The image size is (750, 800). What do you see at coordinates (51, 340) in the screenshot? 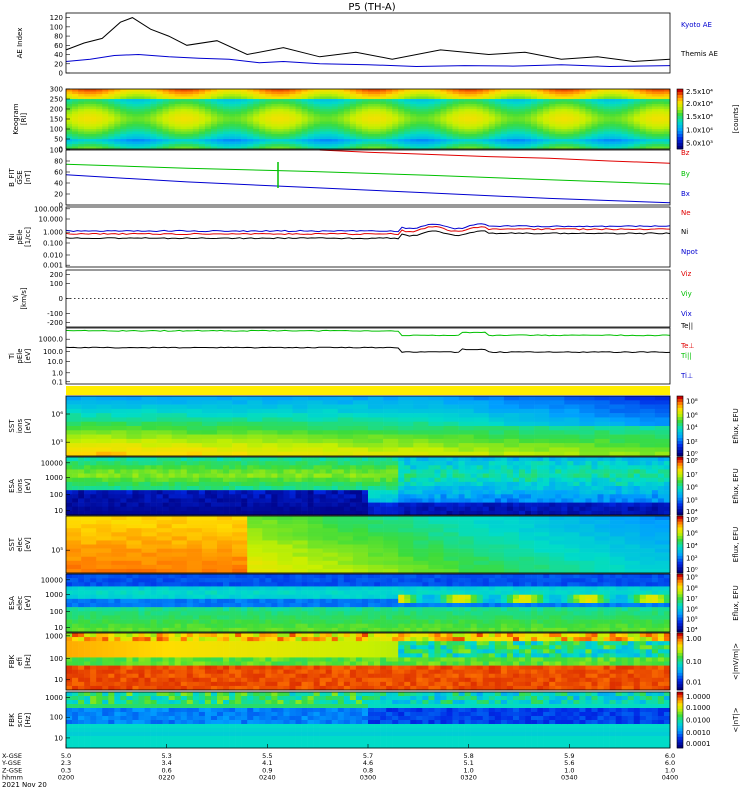
I see `y-tick-label: 1000.0` at bounding box center [51, 340].